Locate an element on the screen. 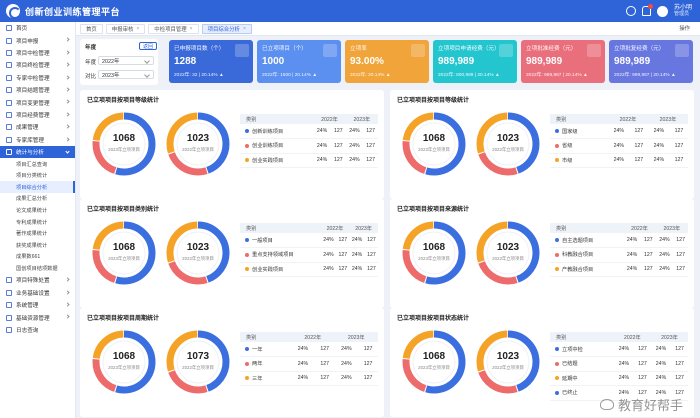  stat-card-approved: 已立项项目（个） 1000 2022年: 1500 | 20.14% ▲ is located at coordinates (299, 61).